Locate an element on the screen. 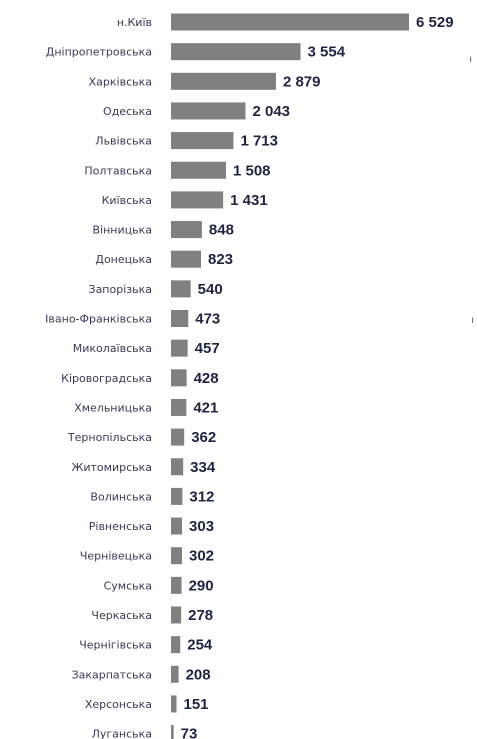 The image size is (477, 739). category-label: Чернівецька is located at coordinates (116, 556).